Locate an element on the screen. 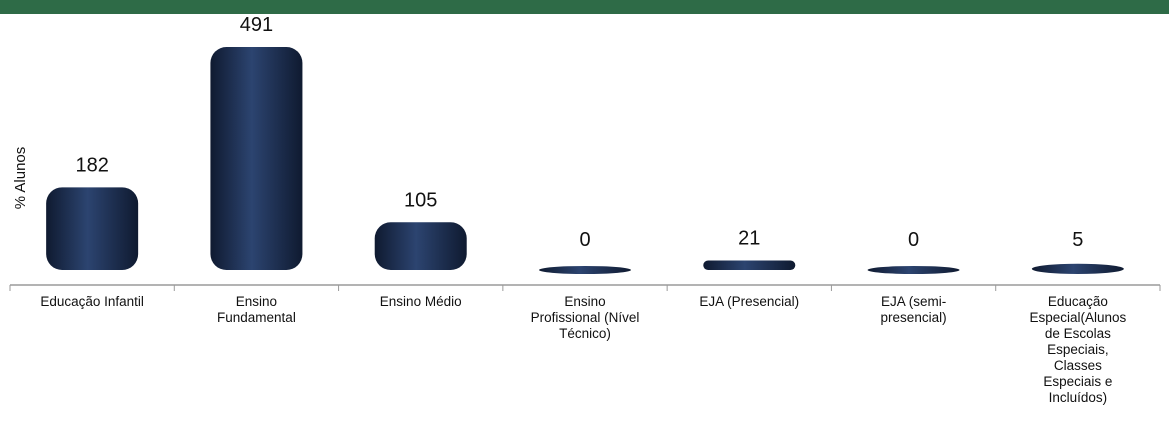 This screenshot has height=437, width=1169. top-accent-bar is located at coordinates (584, 7).